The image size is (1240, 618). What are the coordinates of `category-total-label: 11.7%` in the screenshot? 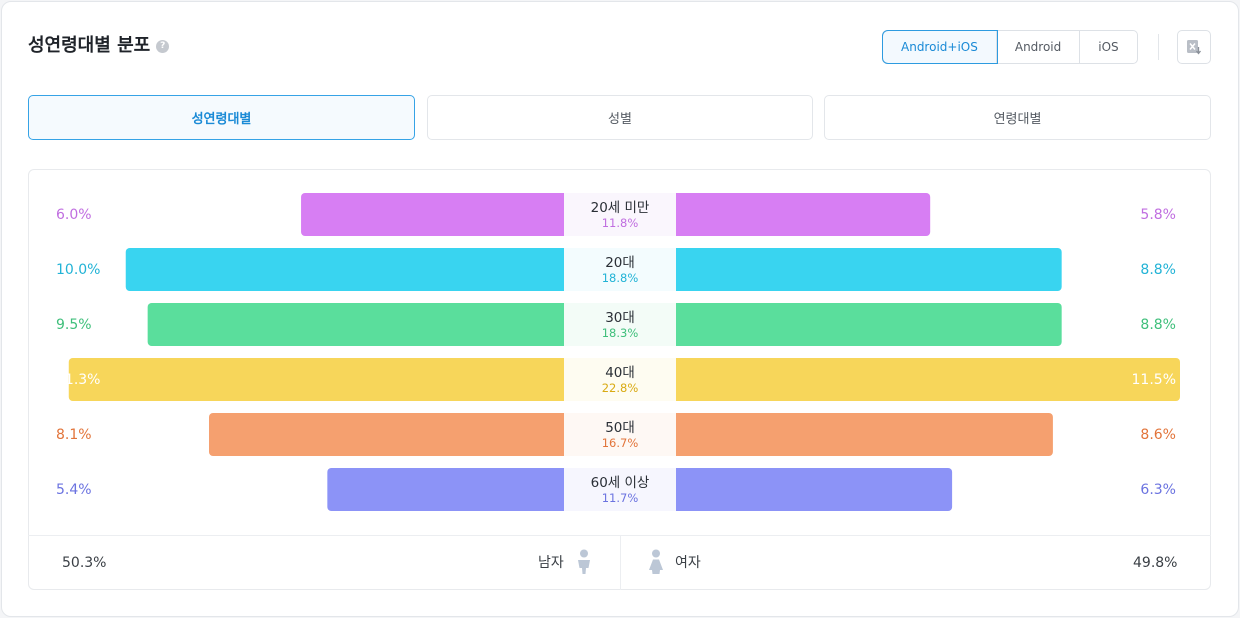 It's located at (620, 498).